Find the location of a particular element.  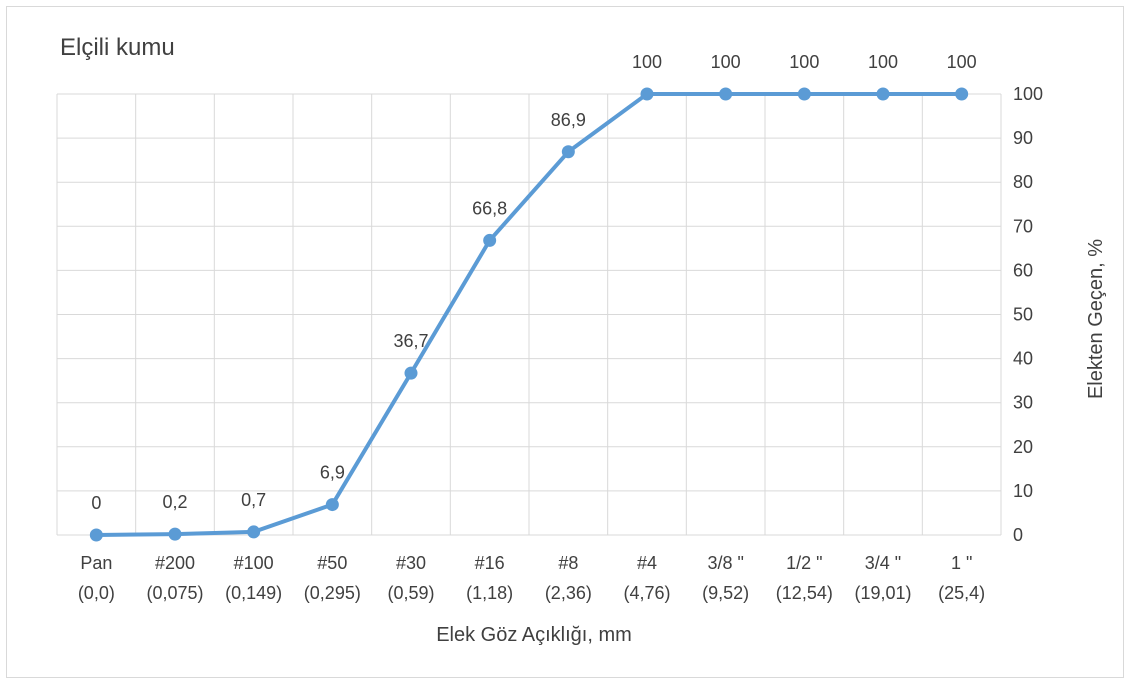

y-tick-label: 100 is located at coordinates (1028, 94).